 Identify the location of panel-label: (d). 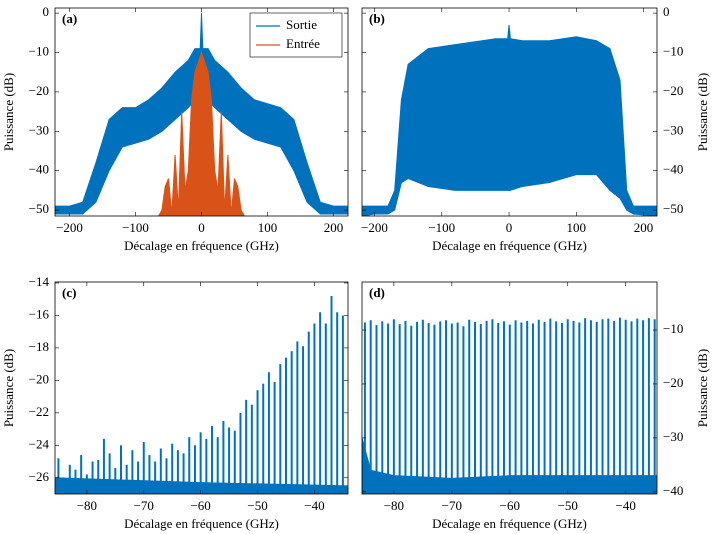
(377, 292).